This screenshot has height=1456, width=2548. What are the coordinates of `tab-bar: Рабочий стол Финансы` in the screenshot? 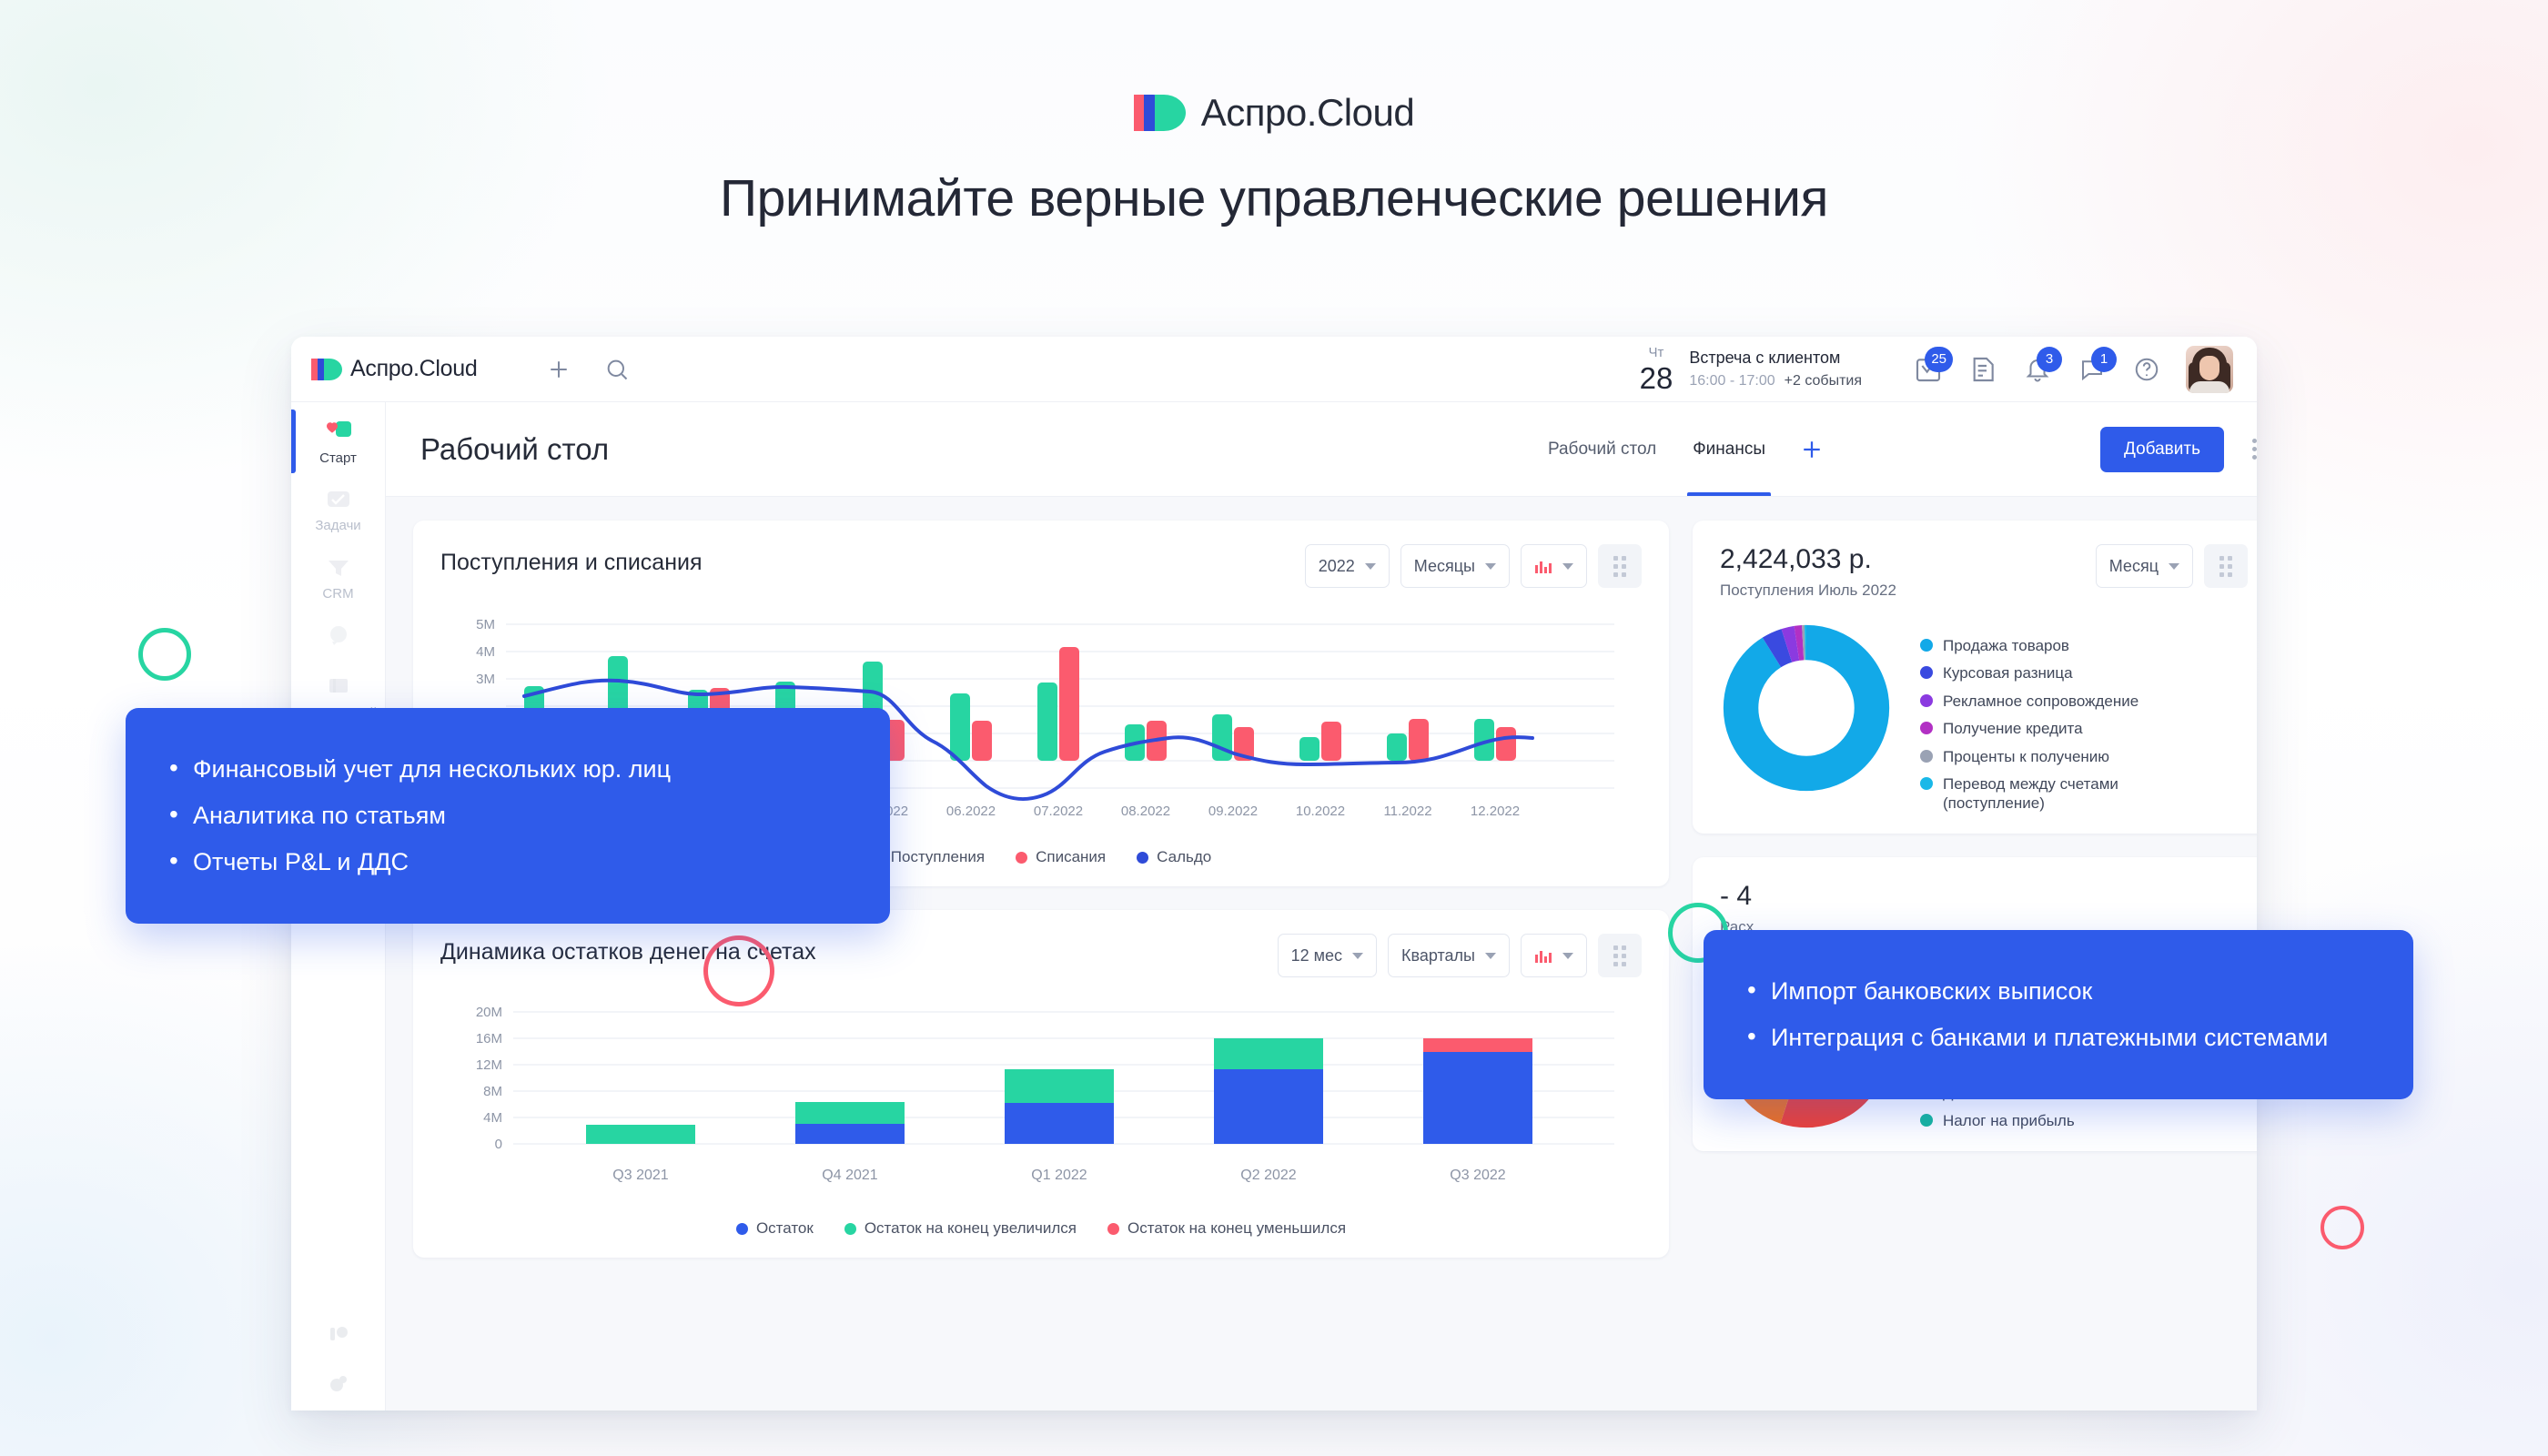 It's located at (1679, 449).